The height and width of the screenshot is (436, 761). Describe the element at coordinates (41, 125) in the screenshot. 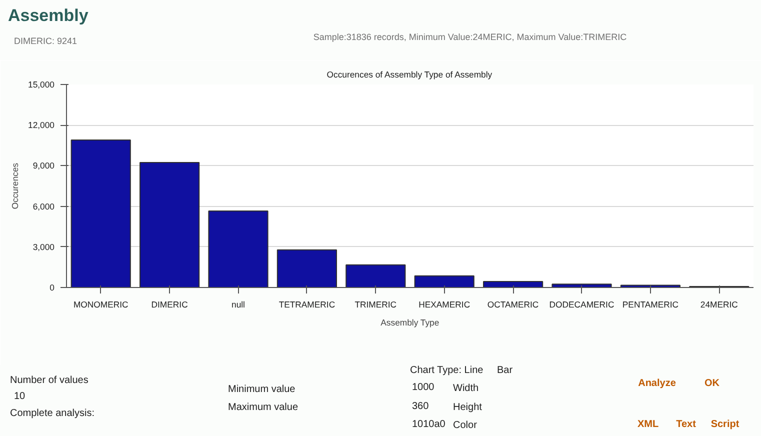

I see `y-tick-label: 12,000` at that location.